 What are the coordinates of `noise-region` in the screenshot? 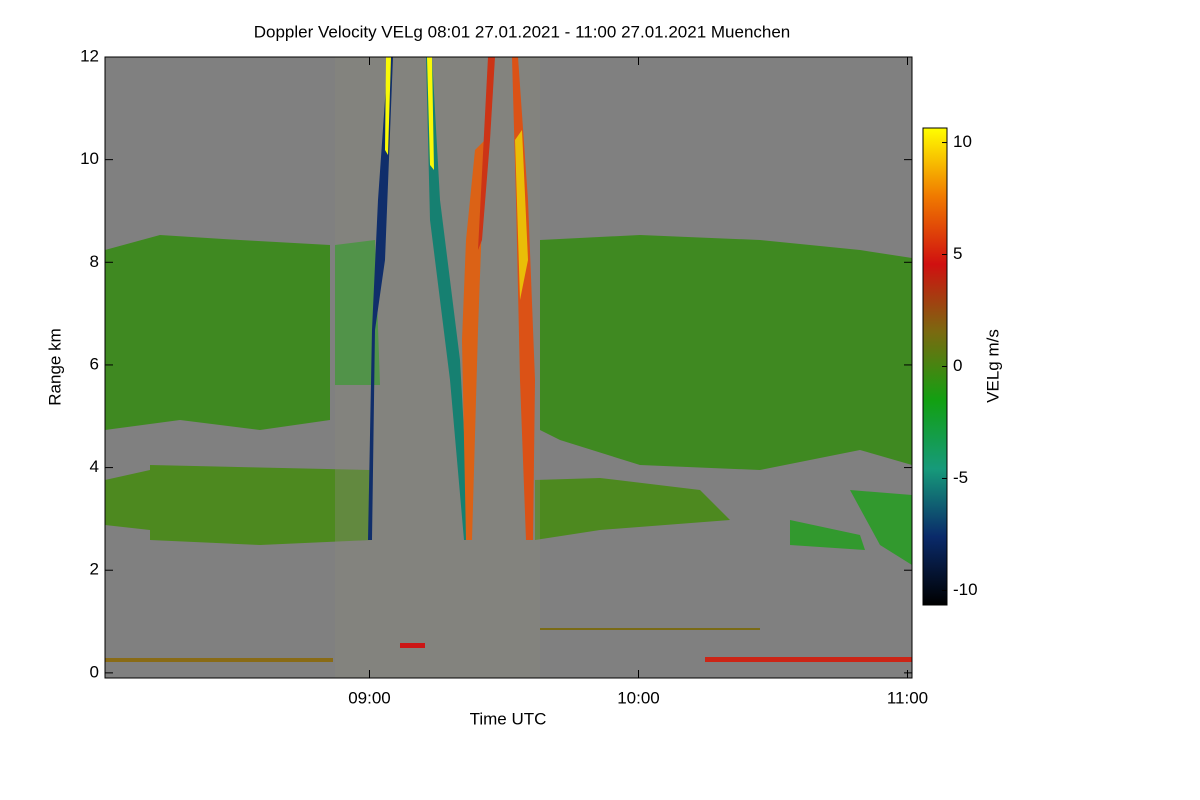 It's located at (437, 367).